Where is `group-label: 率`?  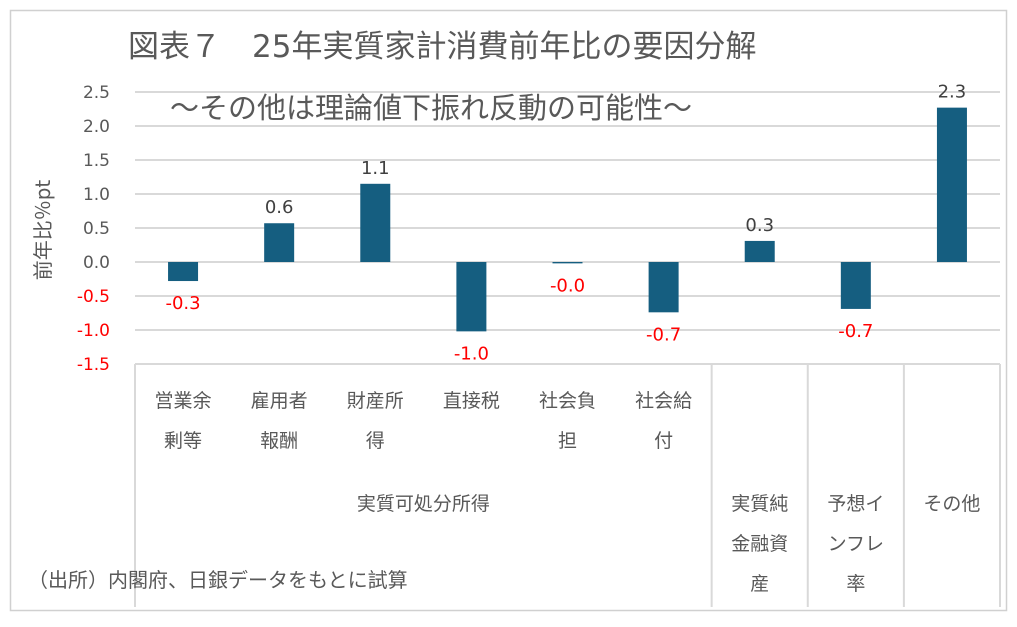
group-label: 率 is located at coordinates (855, 584).